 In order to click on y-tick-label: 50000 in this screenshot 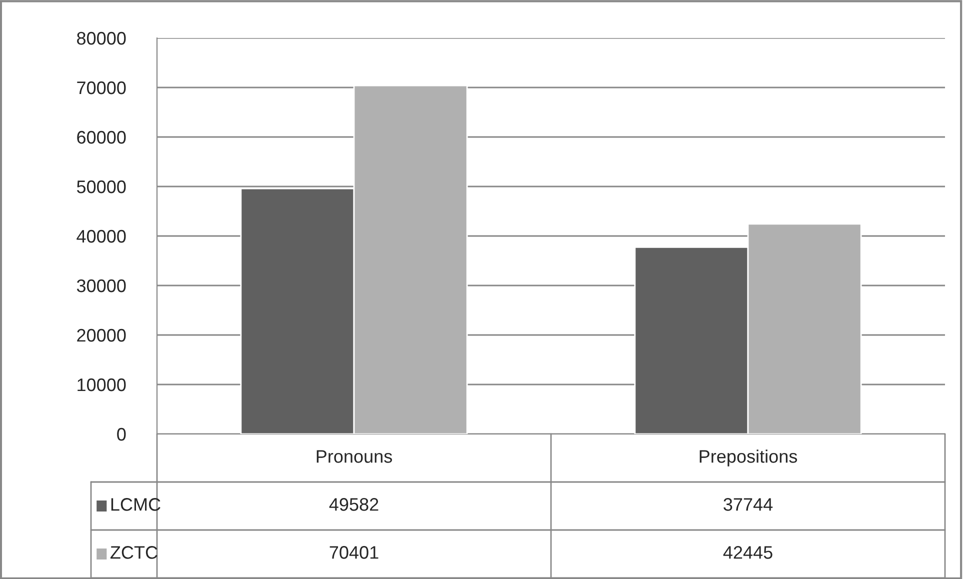, I will do `click(101, 187)`.